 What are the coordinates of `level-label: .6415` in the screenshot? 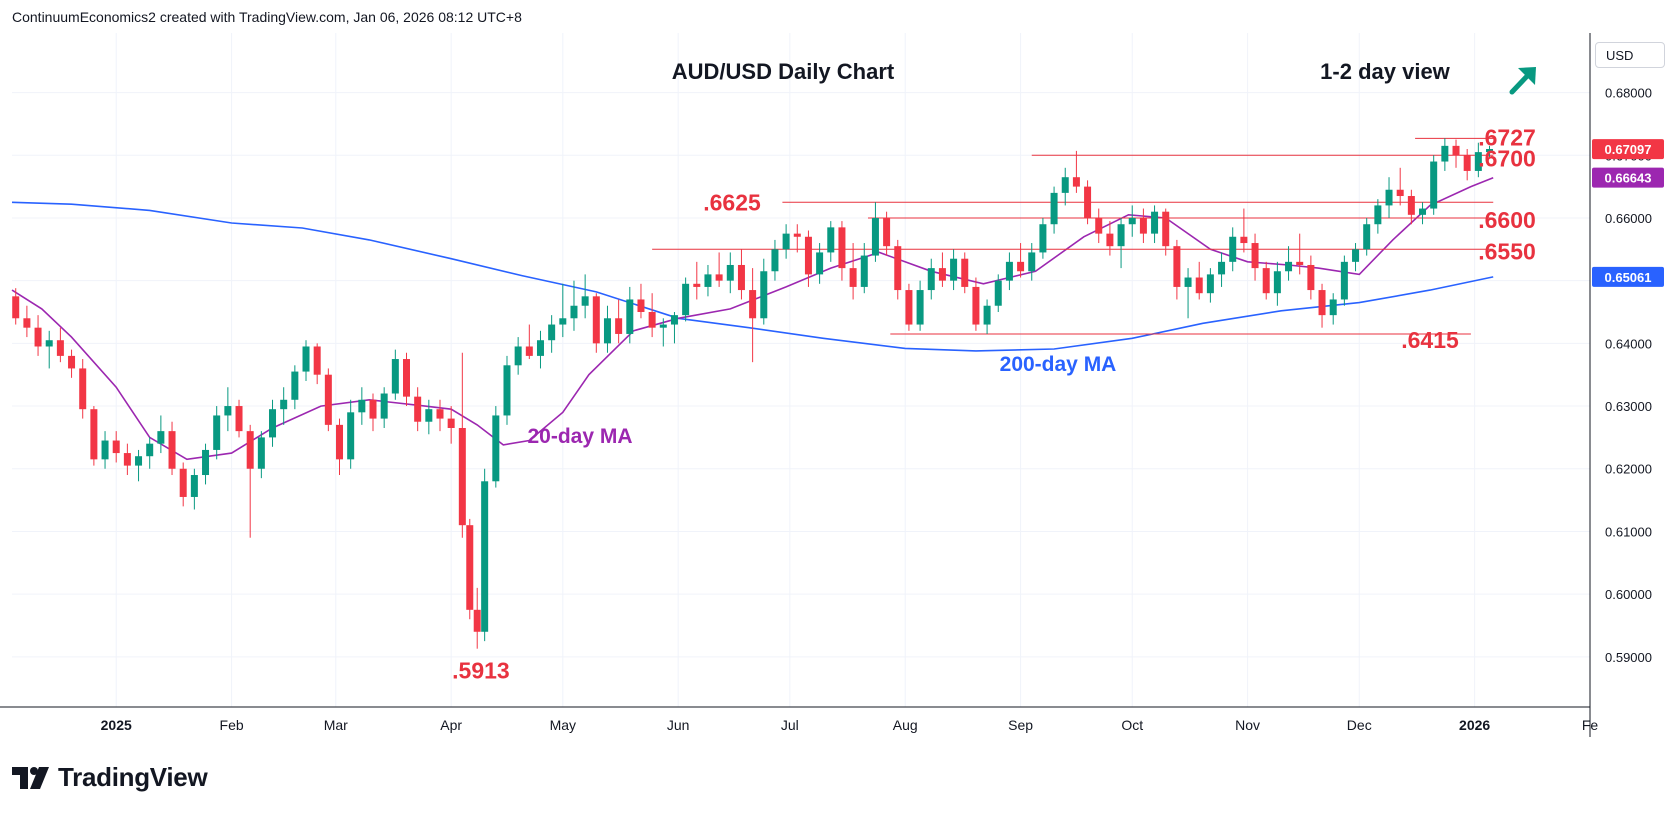 It's located at (1430, 340).